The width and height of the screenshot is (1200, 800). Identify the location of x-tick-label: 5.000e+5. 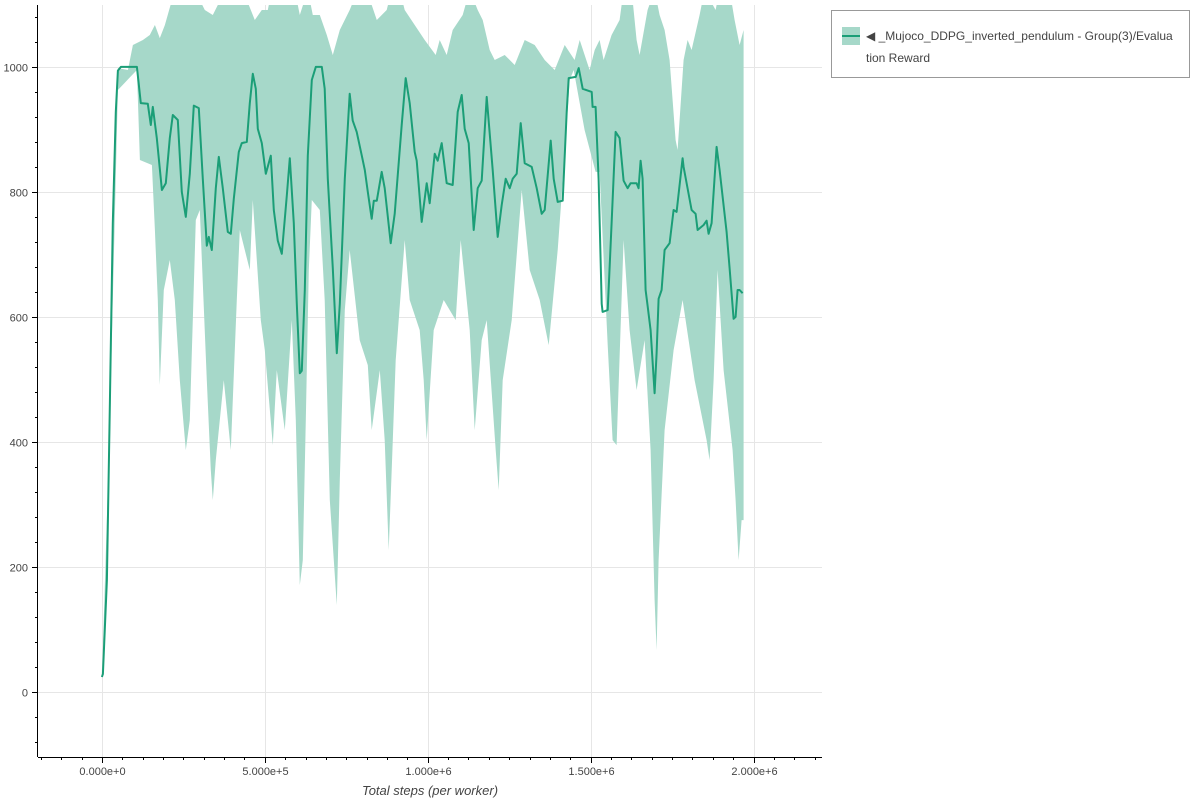
(265, 772).